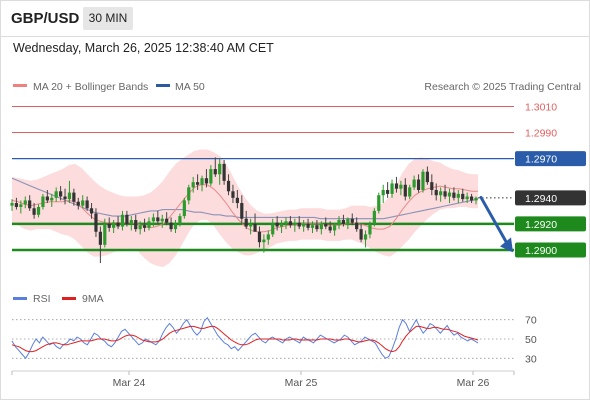  I want to click on time-tick-label: Mar 26, so click(473, 383).